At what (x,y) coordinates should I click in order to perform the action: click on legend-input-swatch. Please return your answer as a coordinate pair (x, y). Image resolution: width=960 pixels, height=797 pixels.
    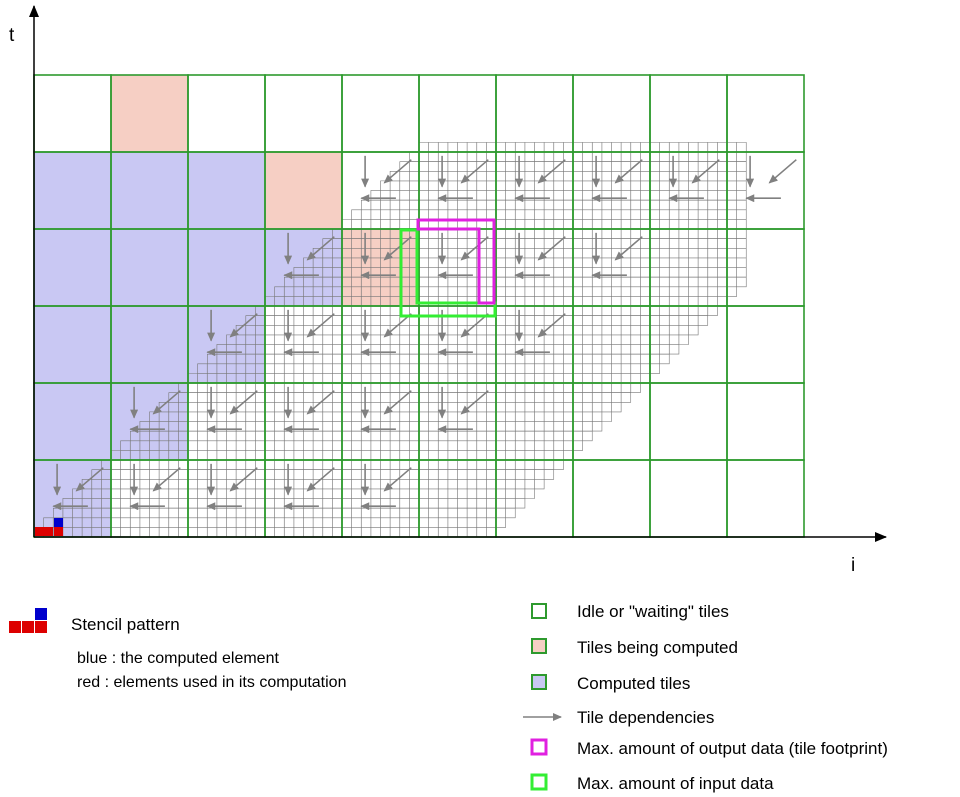
    Looking at the image, I should click on (539, 782).